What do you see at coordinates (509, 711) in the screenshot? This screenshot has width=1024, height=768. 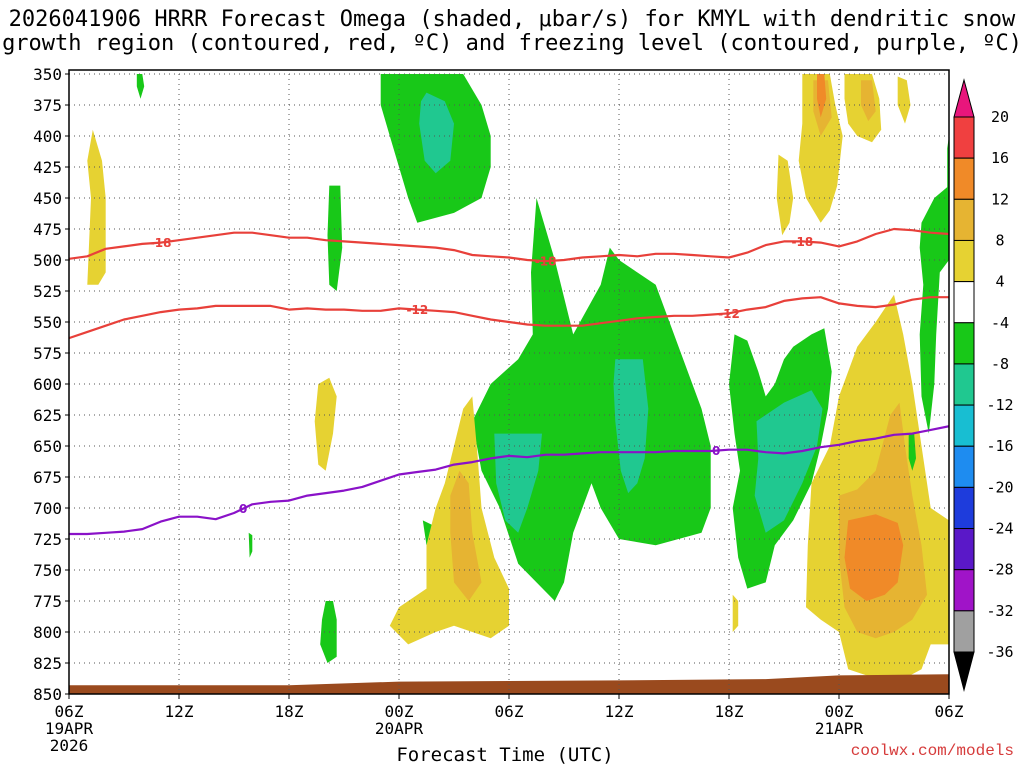 I see `x-tick-label-24: 06Z` at bounding box center [509, 711].